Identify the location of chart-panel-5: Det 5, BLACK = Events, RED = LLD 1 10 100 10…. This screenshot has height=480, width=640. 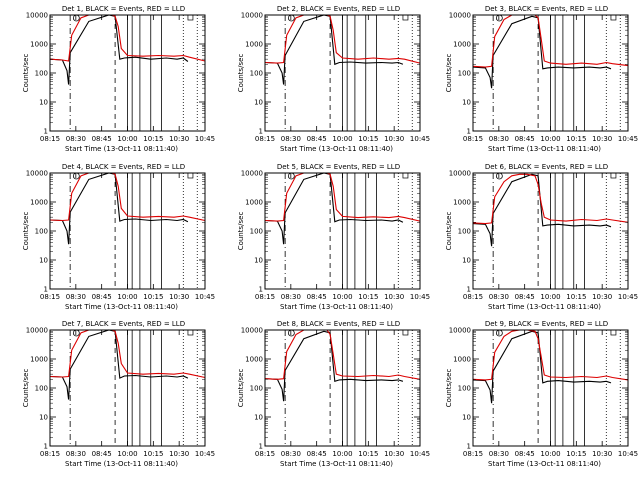
(333, 237).